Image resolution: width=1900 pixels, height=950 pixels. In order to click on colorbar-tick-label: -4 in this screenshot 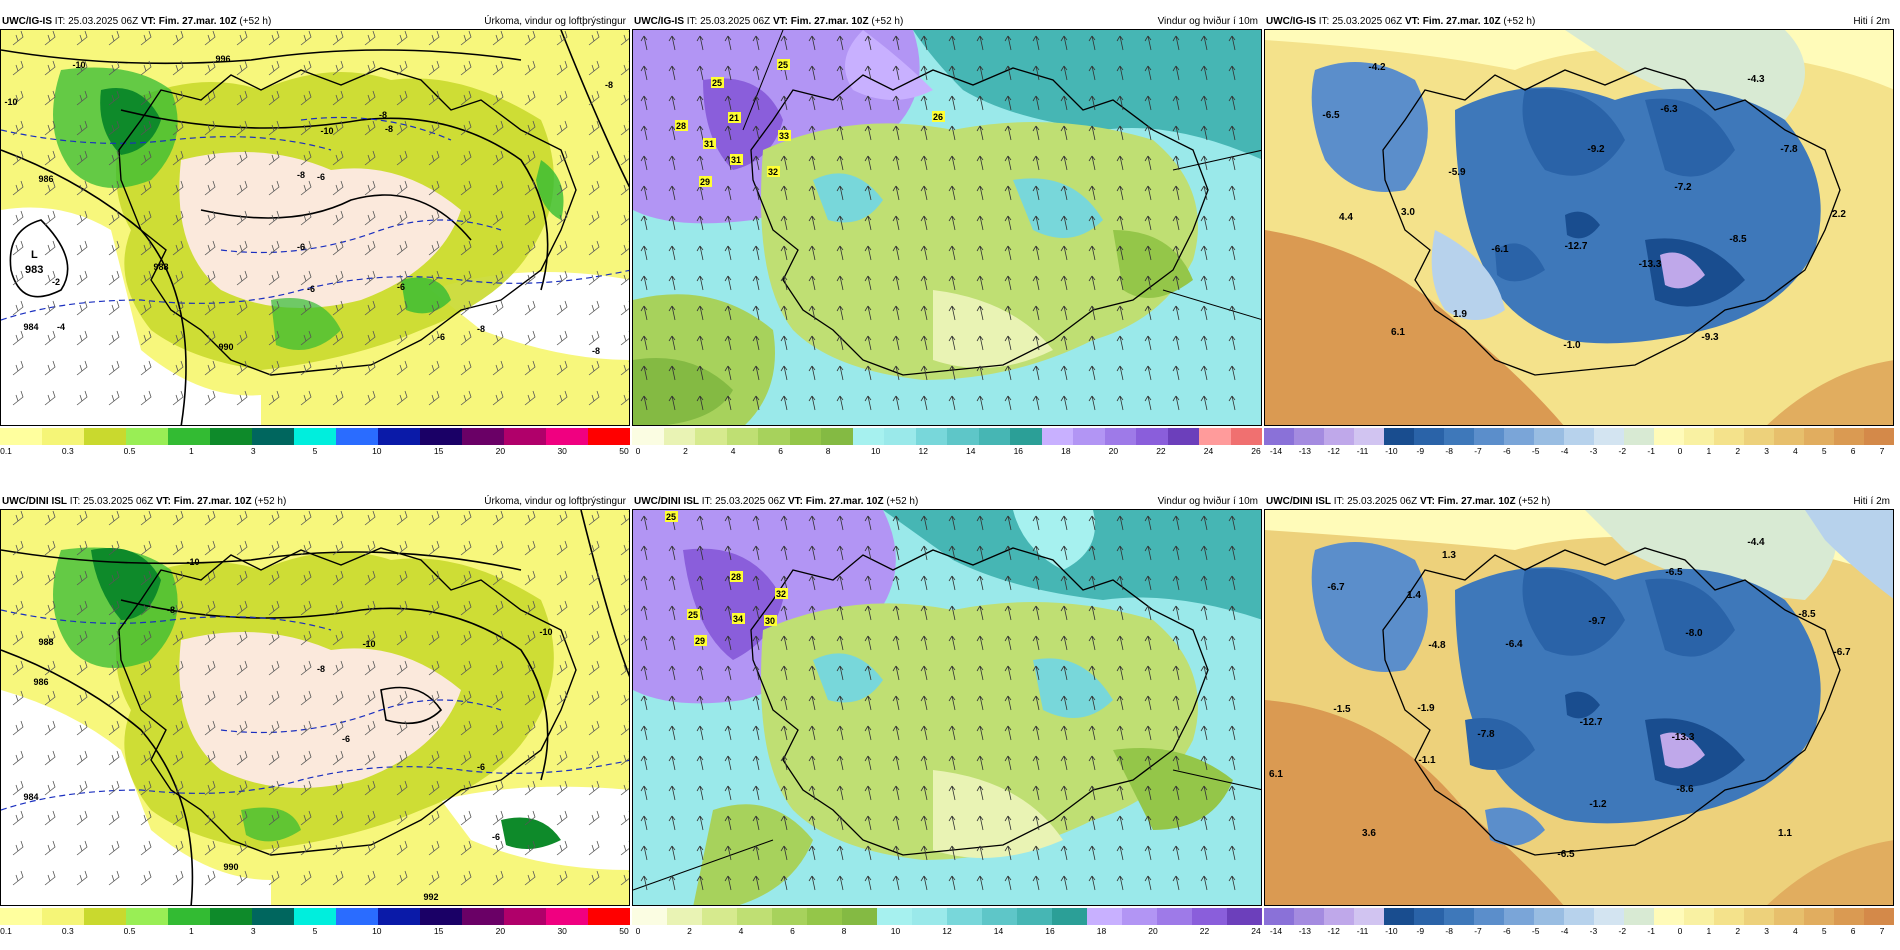, I will do `click(1564, 451)`.